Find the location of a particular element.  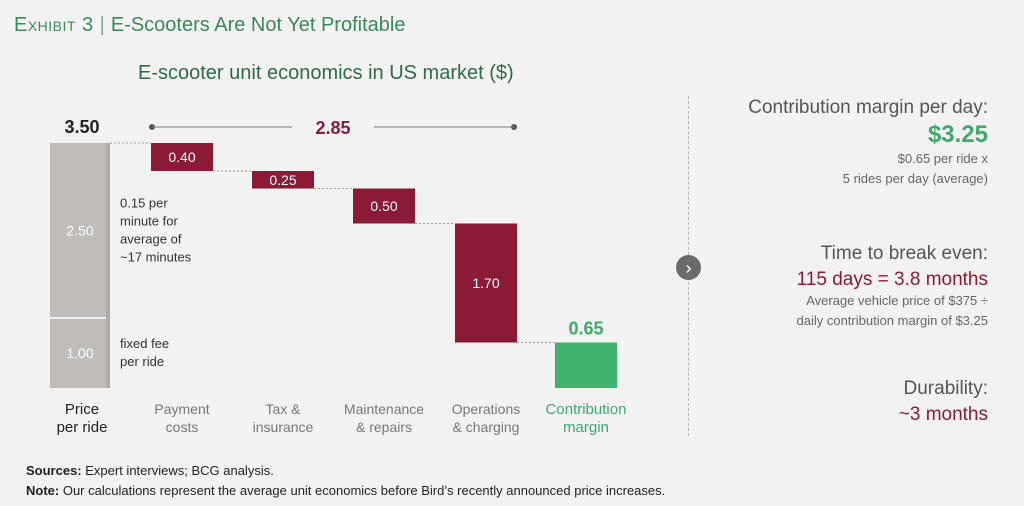

price-segment-2-note-line-1: 0.15 per is located at coordinates (144, 203).